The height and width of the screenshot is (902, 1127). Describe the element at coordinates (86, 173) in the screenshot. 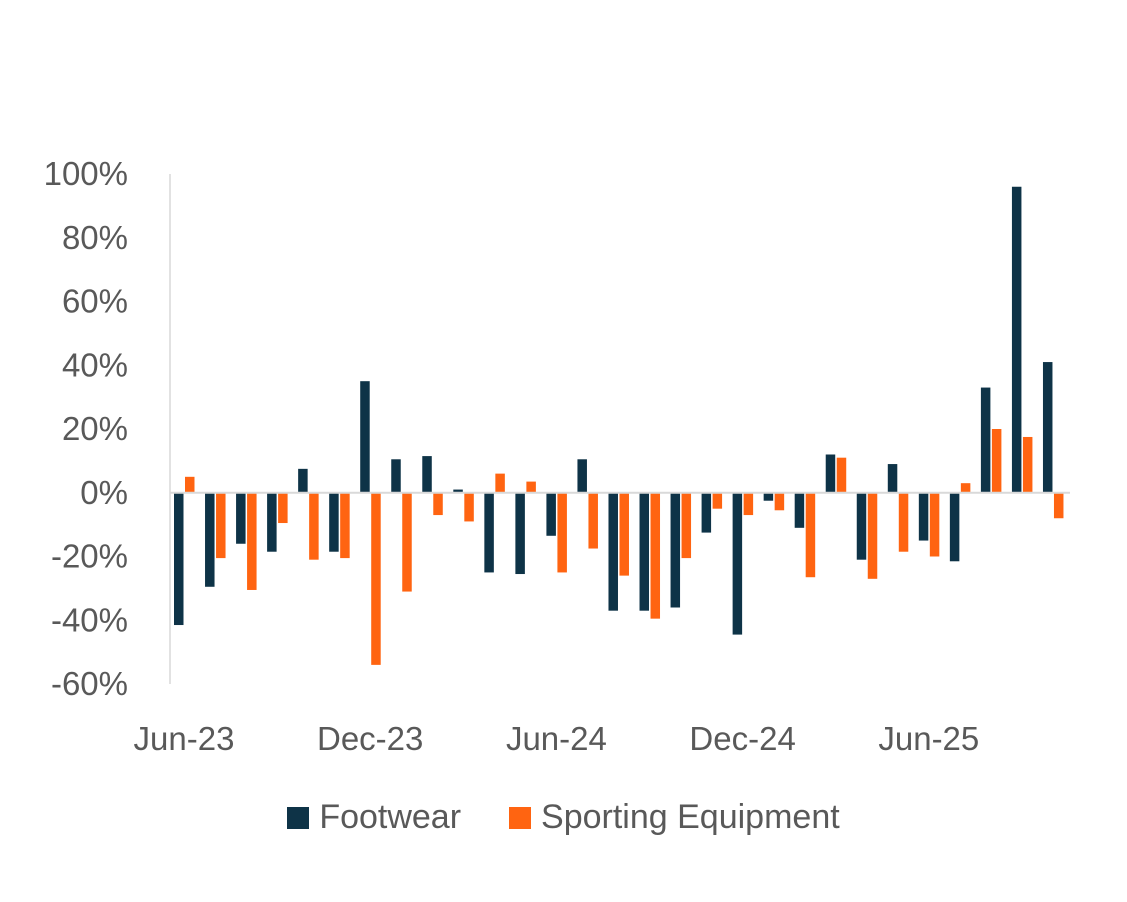

I see `y-tick-label: 100%` at that location.